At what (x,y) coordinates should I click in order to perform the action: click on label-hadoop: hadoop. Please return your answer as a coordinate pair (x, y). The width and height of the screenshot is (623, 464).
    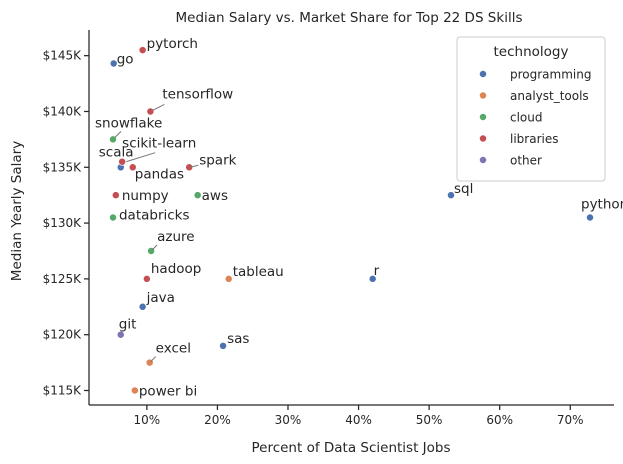
    Looking at the image, I should click on (176, 269).